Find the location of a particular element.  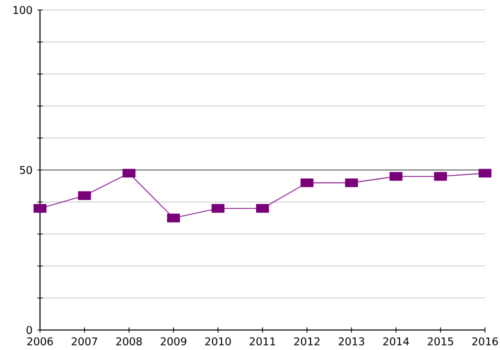

x-tick-label: 2010 is located at coordinates (218, 341).